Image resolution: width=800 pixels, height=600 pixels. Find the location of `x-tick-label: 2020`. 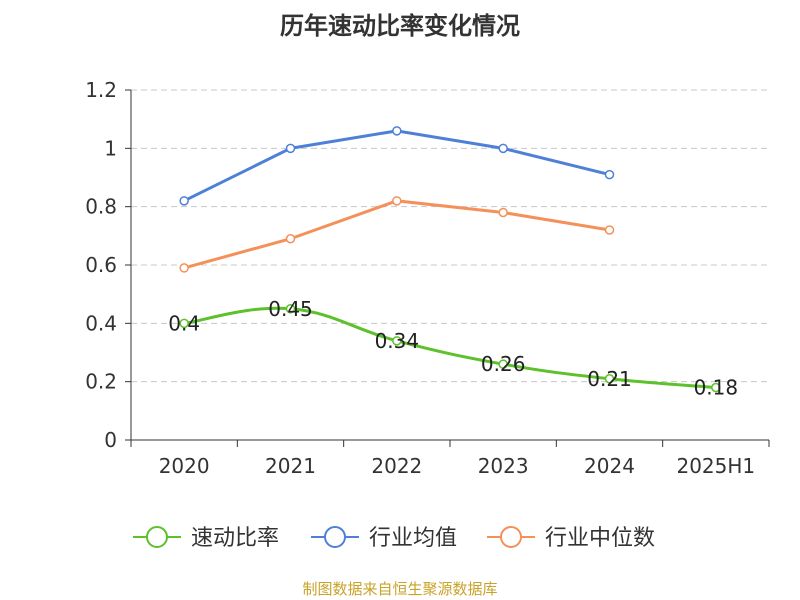

x-tick-label: 2020 is located at coordinates (184, 466).